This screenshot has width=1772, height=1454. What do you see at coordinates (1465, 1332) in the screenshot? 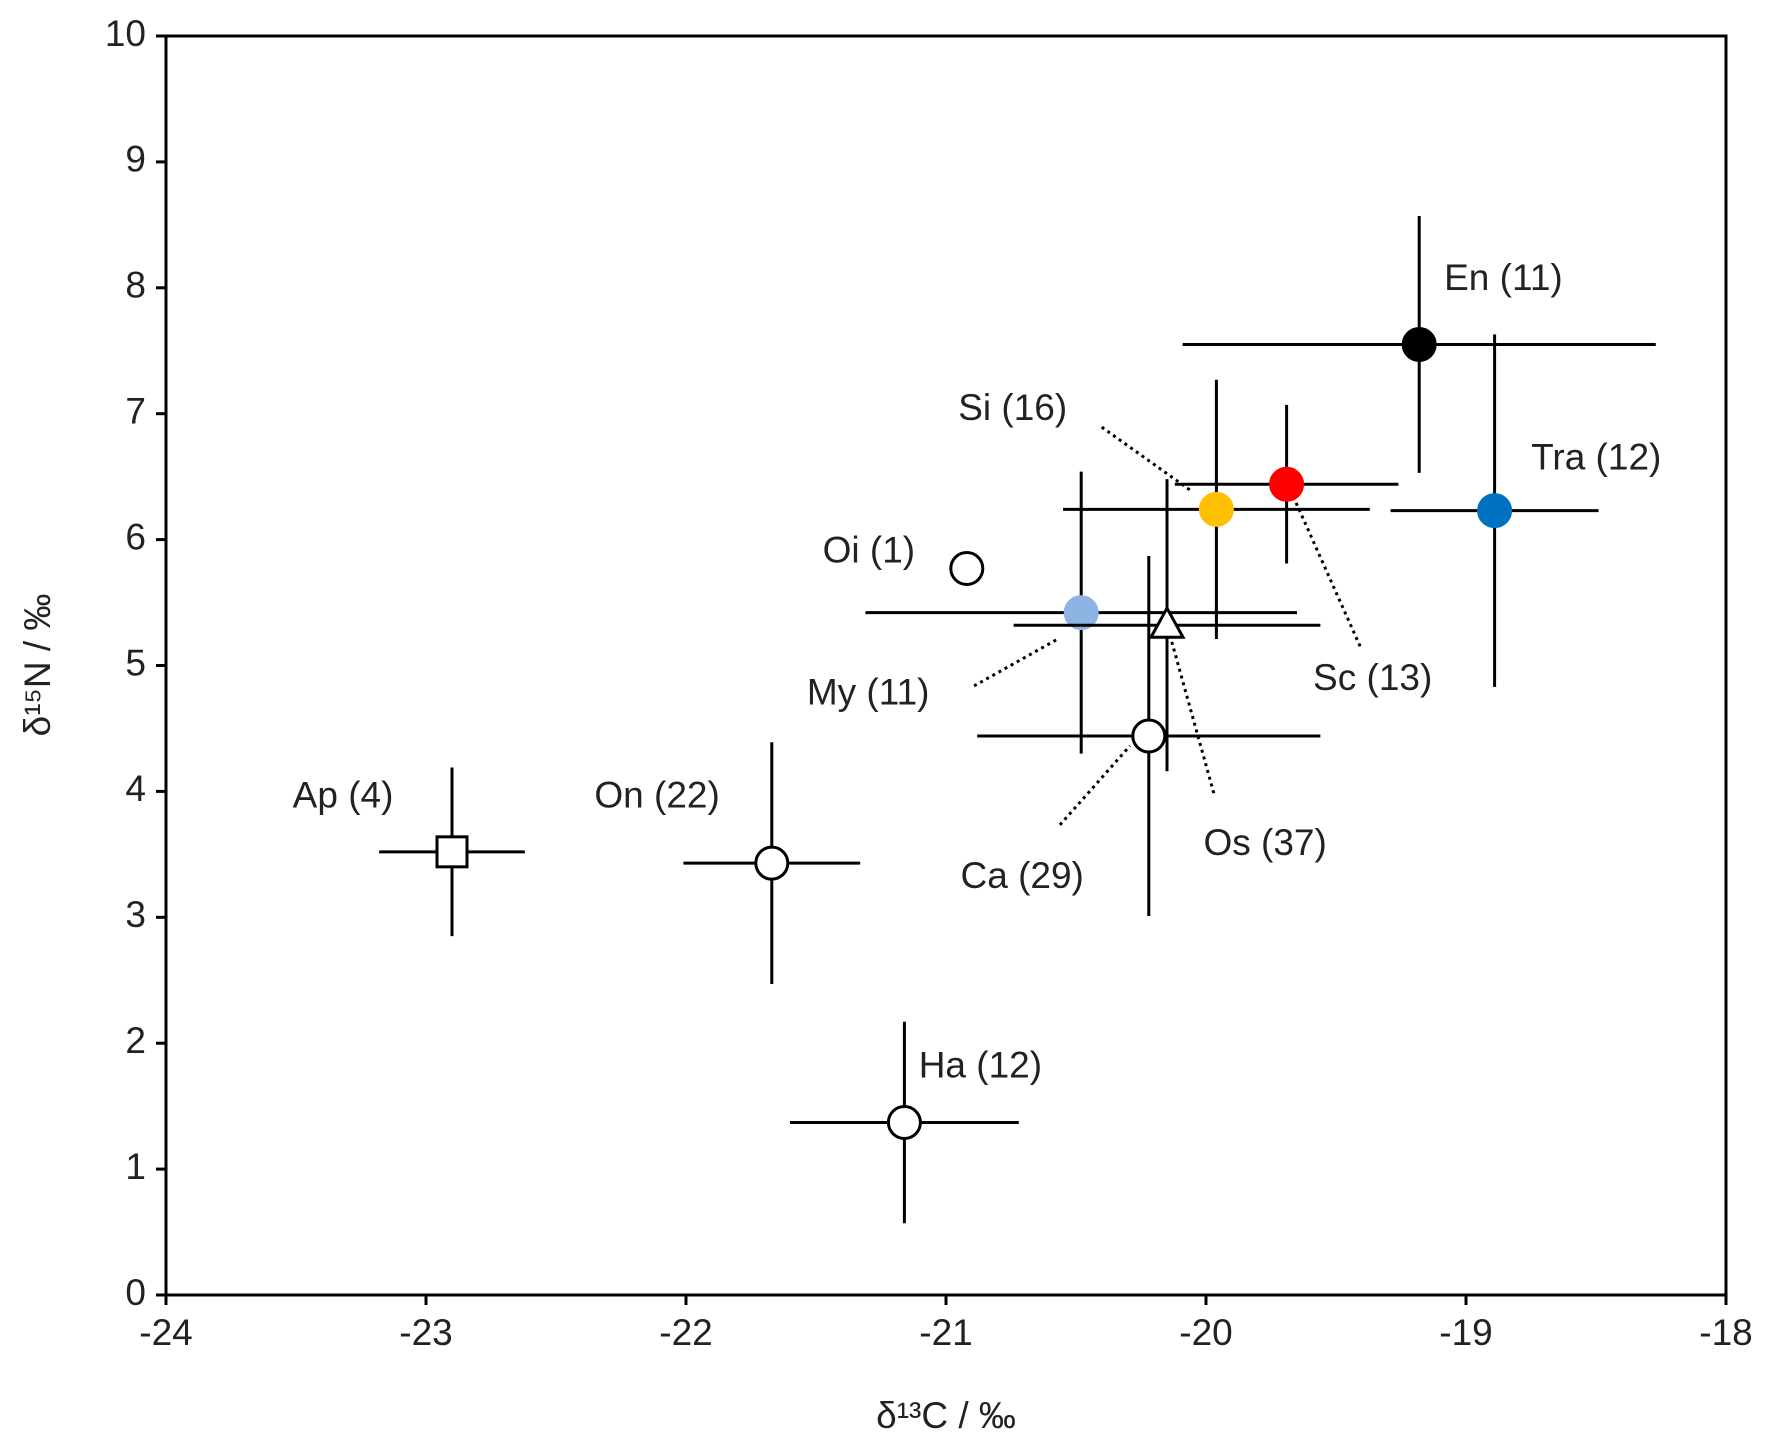
I see `x-tick-label: -19` at bounding box center [1465, 1332].